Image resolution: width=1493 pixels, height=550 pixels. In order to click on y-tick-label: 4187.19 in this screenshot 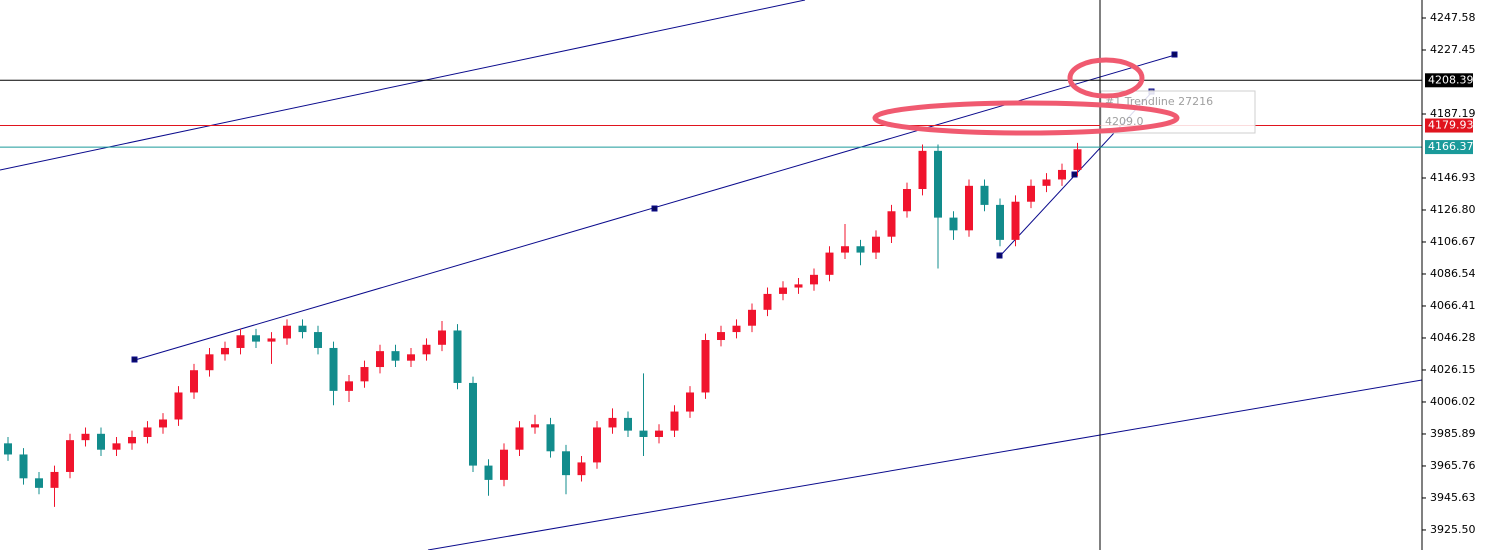, I will do `click(1453, 113)`.